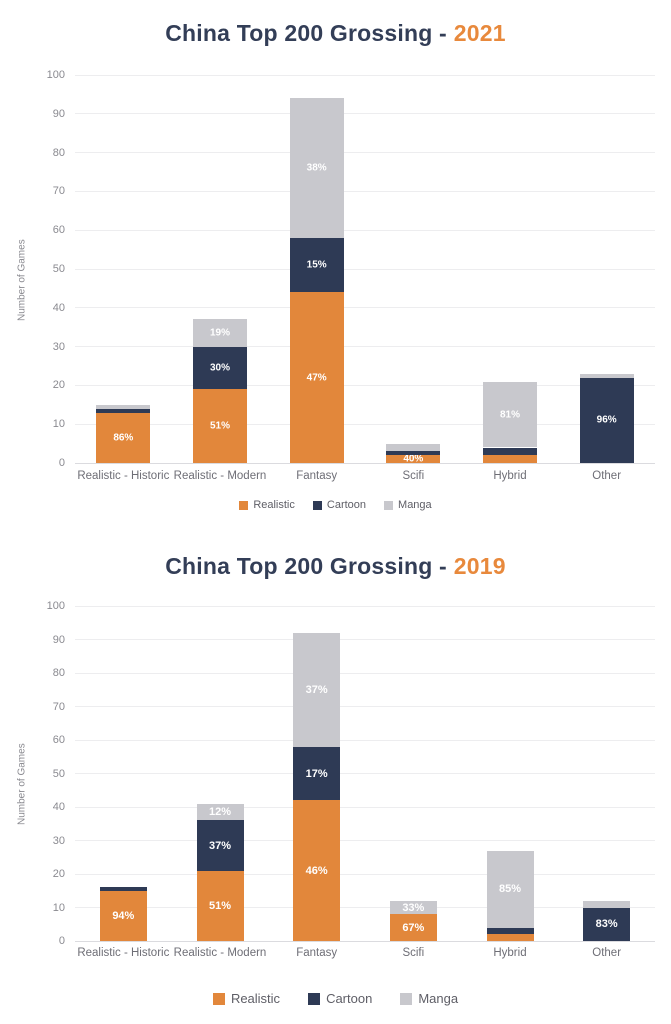  I want to click on segment-label: 96%, so click(606, 420).